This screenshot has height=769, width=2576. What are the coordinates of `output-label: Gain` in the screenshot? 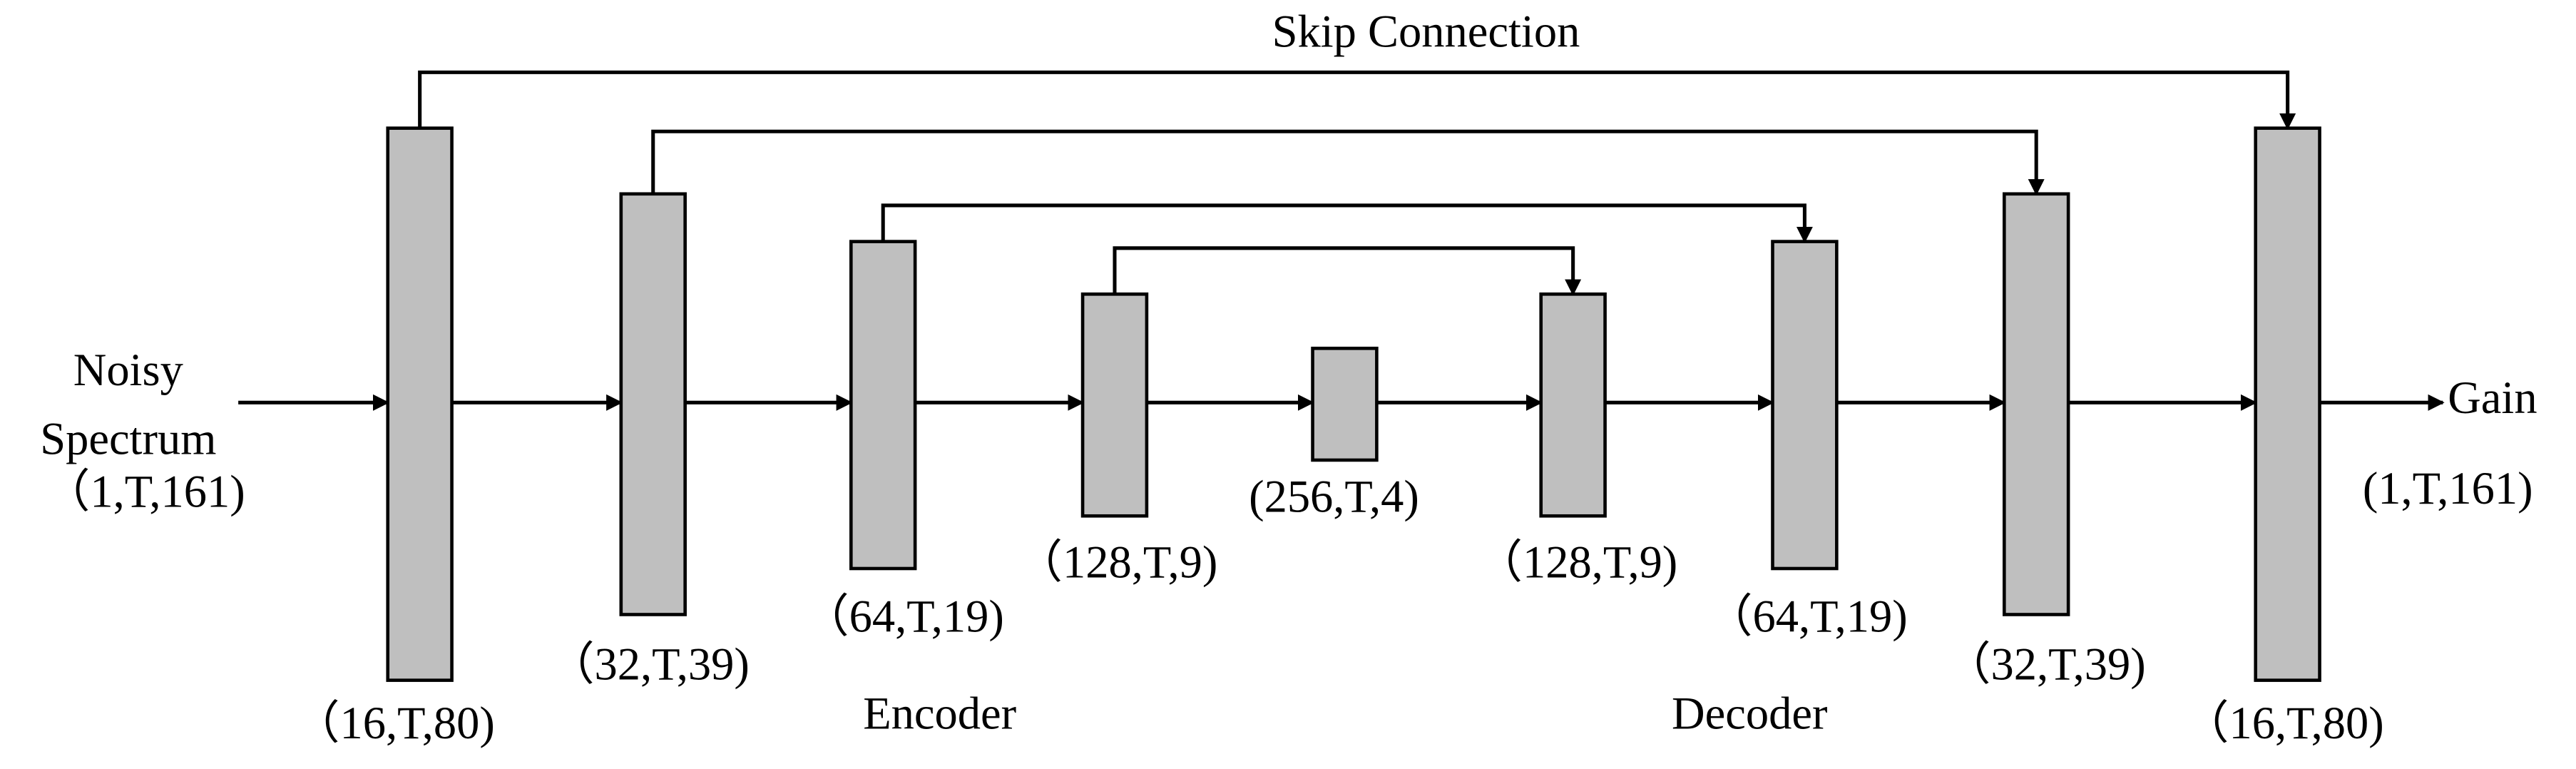 It's located at (2492, 397).